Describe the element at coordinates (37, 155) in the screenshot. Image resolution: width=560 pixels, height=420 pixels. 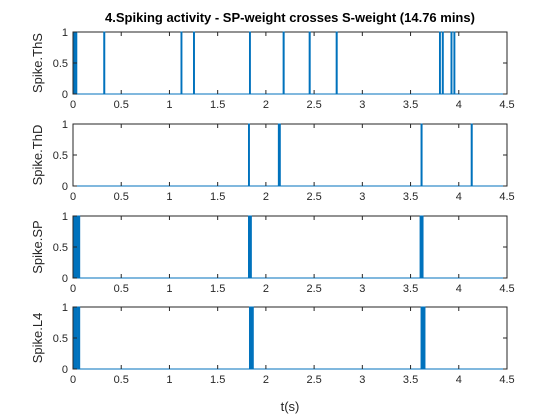
I see `y-axis-label: Spike.ThD` at that location.